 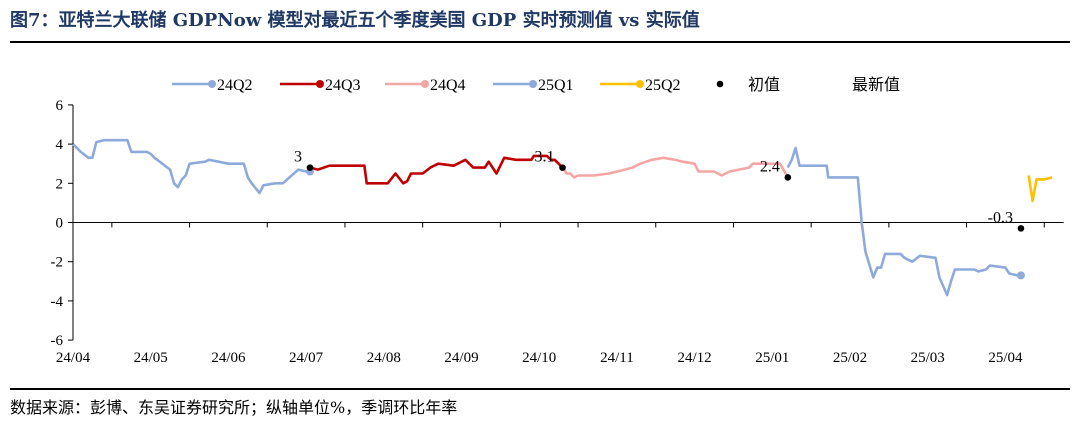 I want to click on legend-marker-25Q1, so click(x=533, y=84).